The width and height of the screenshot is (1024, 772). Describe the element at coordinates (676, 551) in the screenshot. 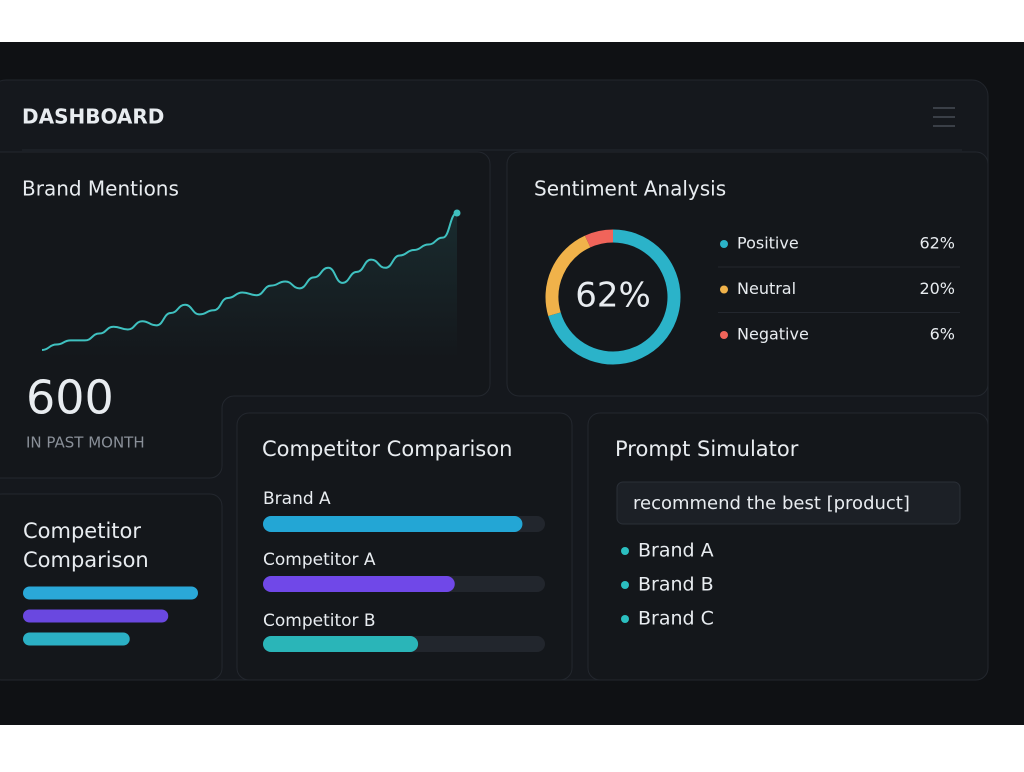

I see `result-item: Brand A` at that location.